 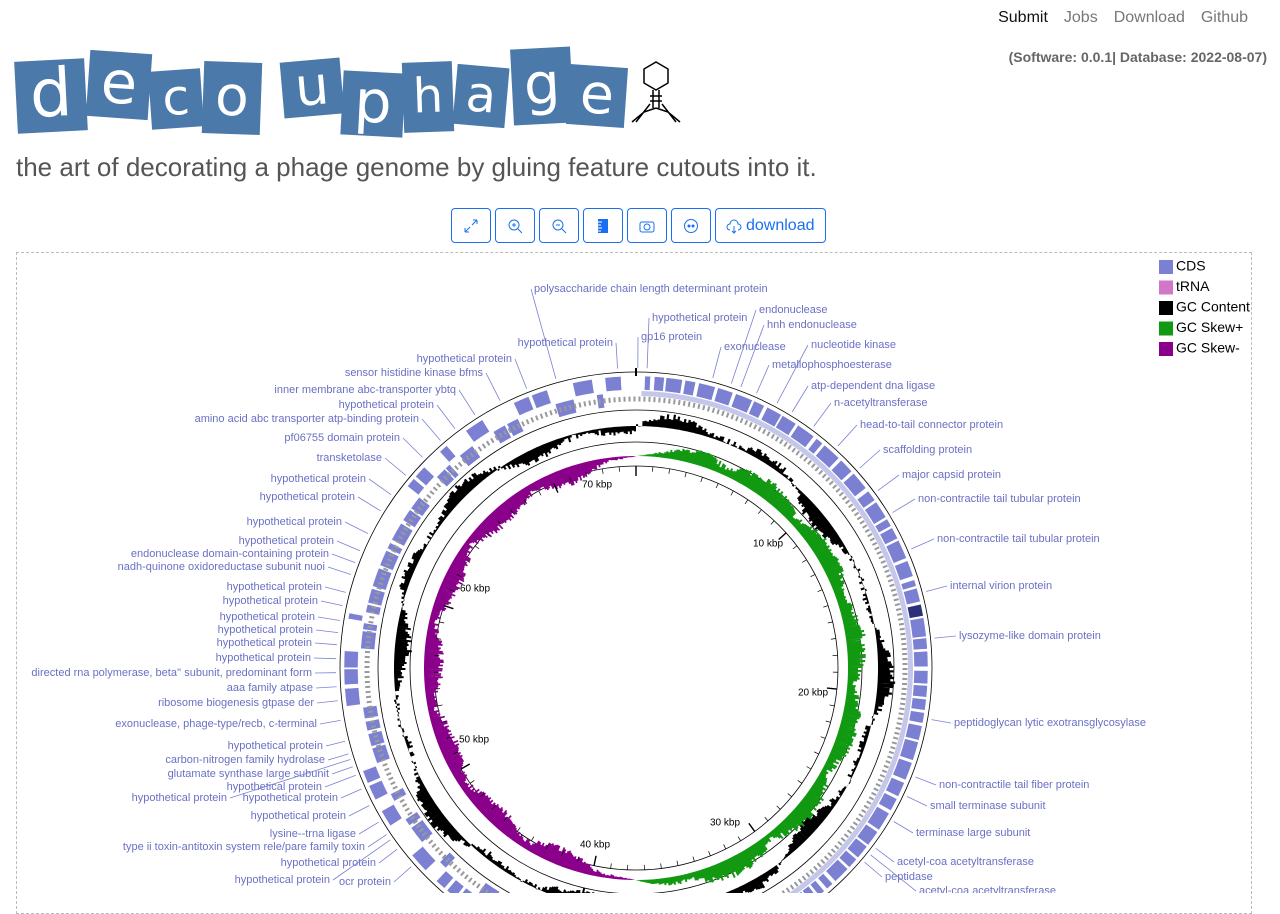 I want to click on download-button: download, so click(x=770, y=225).